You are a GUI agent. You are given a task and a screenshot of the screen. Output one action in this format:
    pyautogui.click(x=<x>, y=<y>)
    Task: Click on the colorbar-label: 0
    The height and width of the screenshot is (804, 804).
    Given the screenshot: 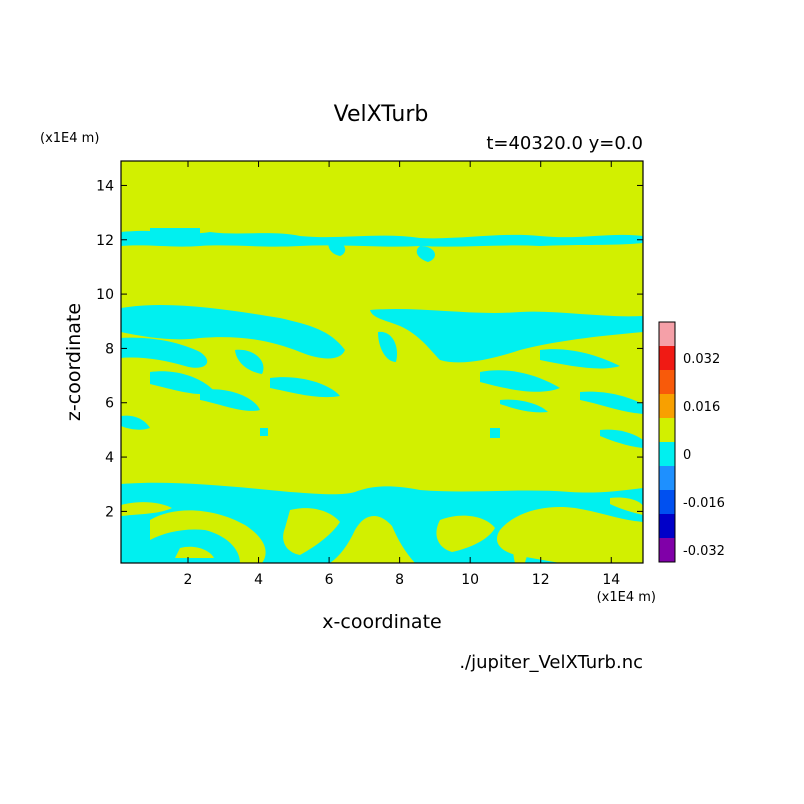 What is the action you would take?
    pyautogui.click(x=687, y=455)
    